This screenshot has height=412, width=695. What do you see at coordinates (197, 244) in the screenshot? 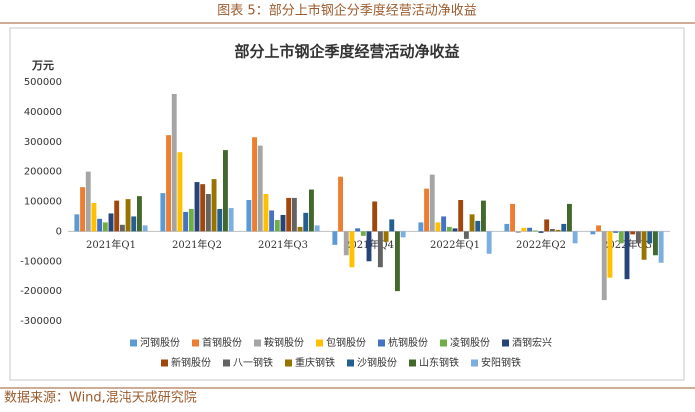
I see `x-tick-label: 2021年Q2` at bounding box center [197, 244].